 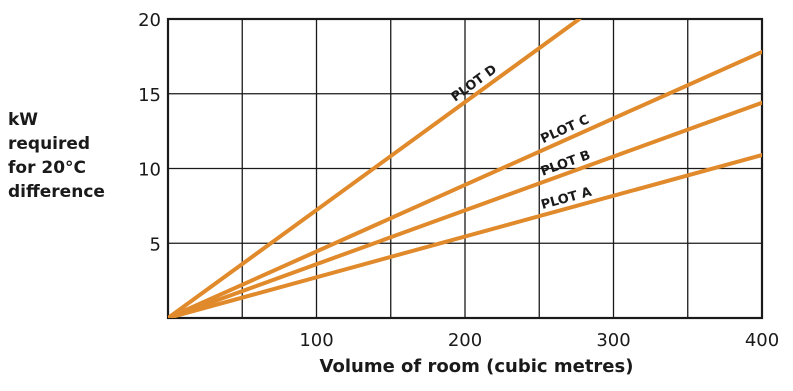 I want to click on y-axis-label-line-2: required, so click(x=49, y=144).